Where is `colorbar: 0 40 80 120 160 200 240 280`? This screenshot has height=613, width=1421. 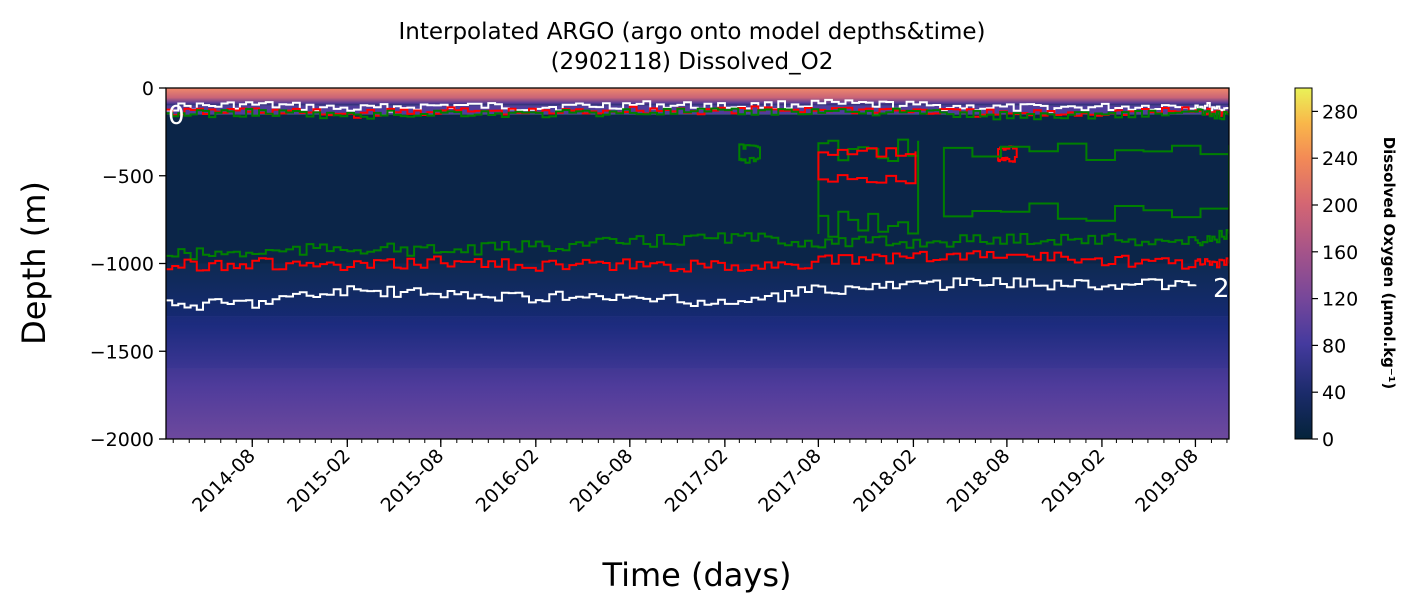 colorbar: 0 40 80 120 160 200 240 280 is located at coordinates (1326, 269).